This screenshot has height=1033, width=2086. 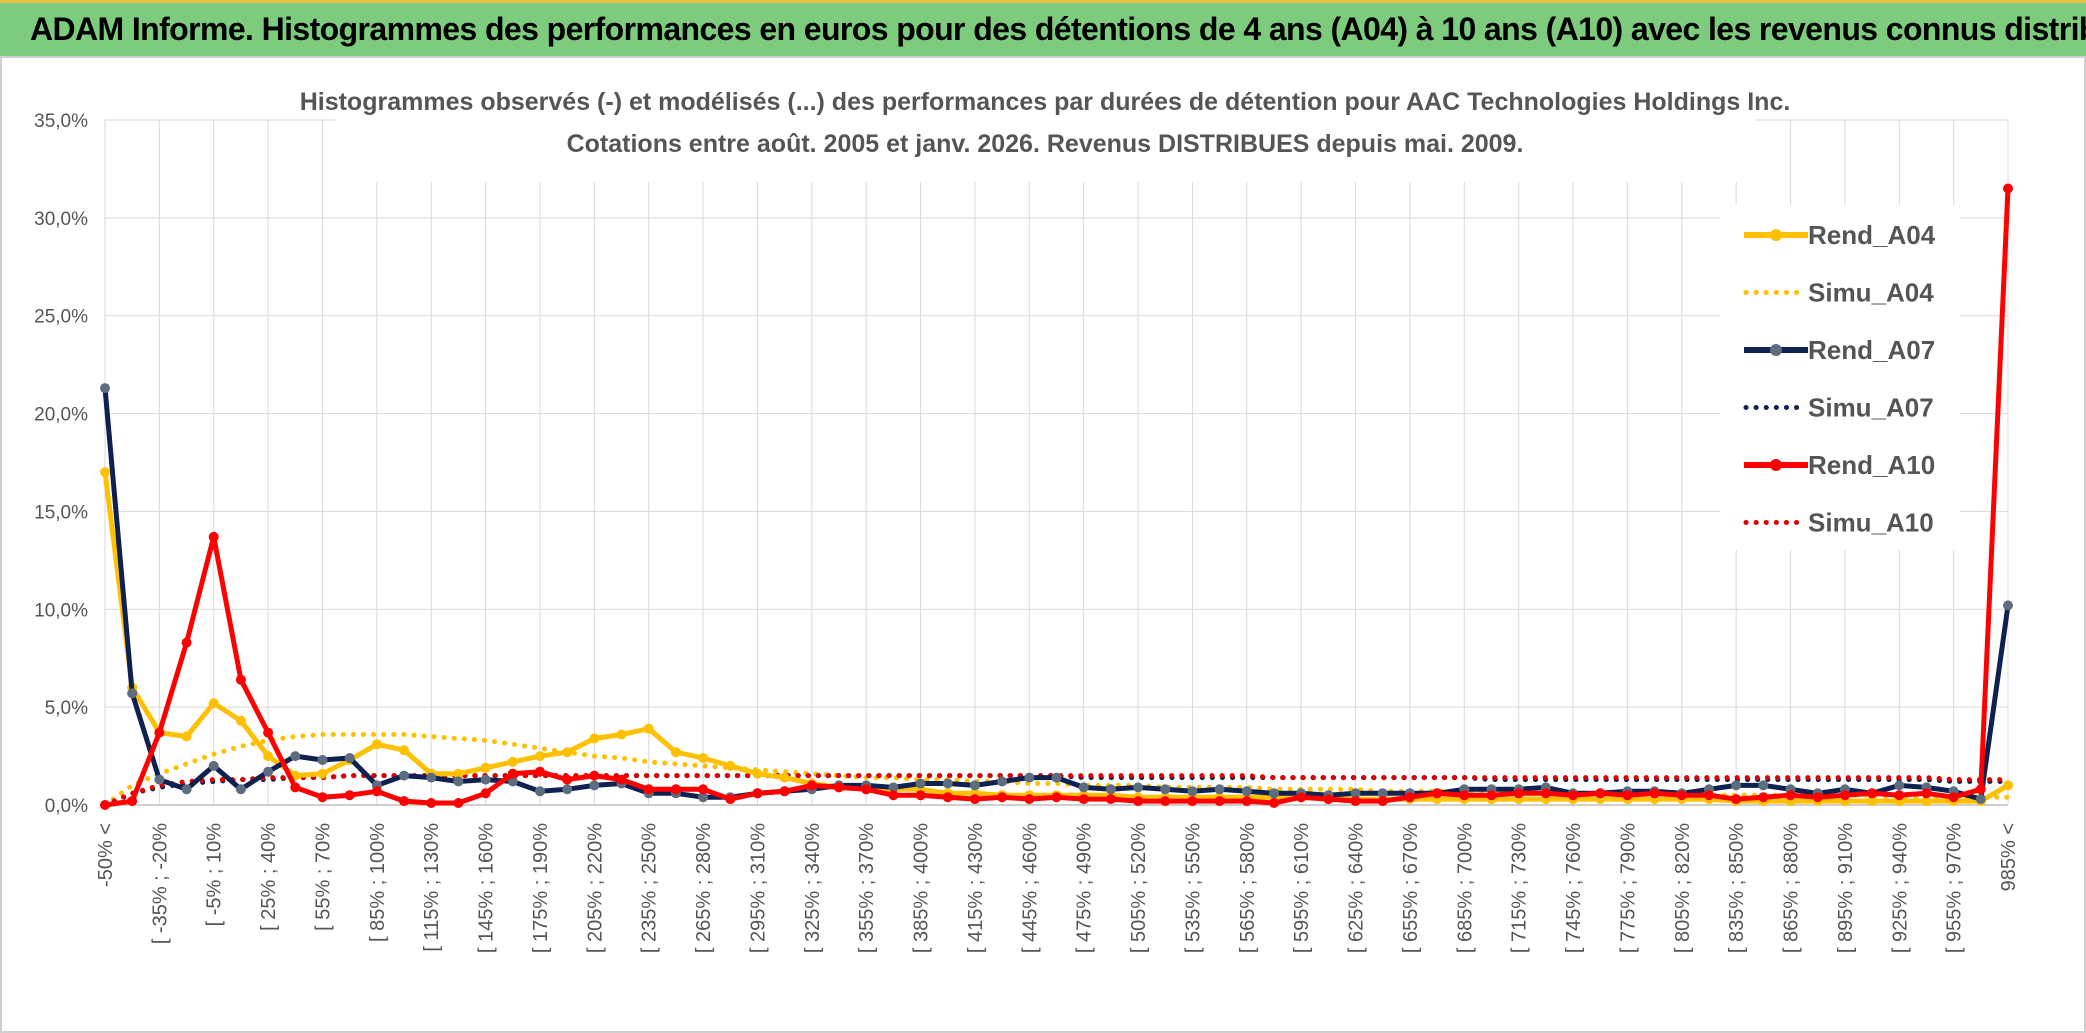 What do you see at coordinates (1838, 293) in the screenshot?
I see `legend-item-simu-a04: Simu_A04` at bounding box center [1838, 293].